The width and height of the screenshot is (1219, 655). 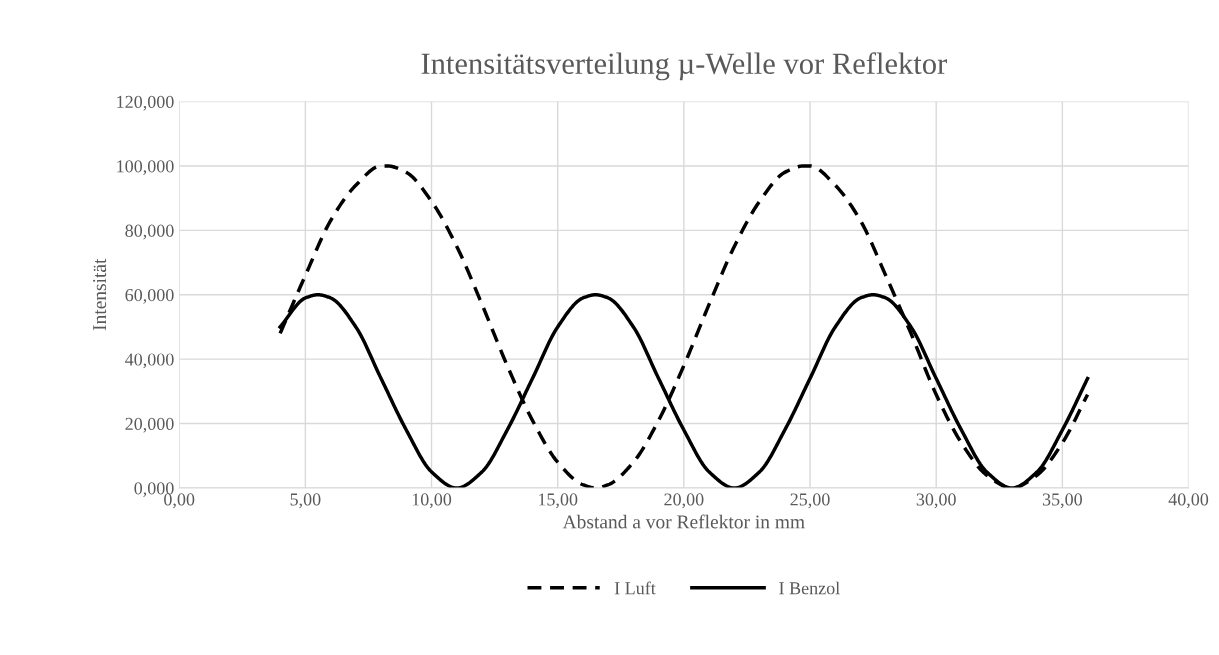 I want to click on chart-title: Intensitätsverteilung µ-Welle vor Reflektor, so click(x=684, y=66).